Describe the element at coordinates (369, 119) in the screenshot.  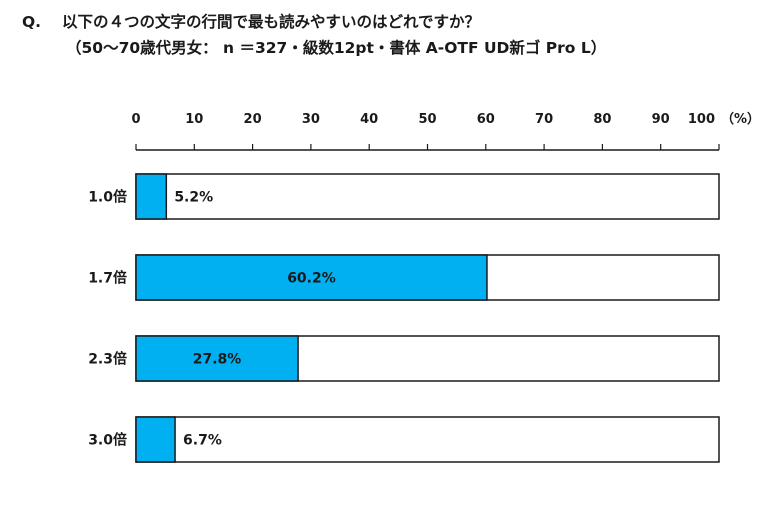
I see `x-tick-label: 40` at that location.